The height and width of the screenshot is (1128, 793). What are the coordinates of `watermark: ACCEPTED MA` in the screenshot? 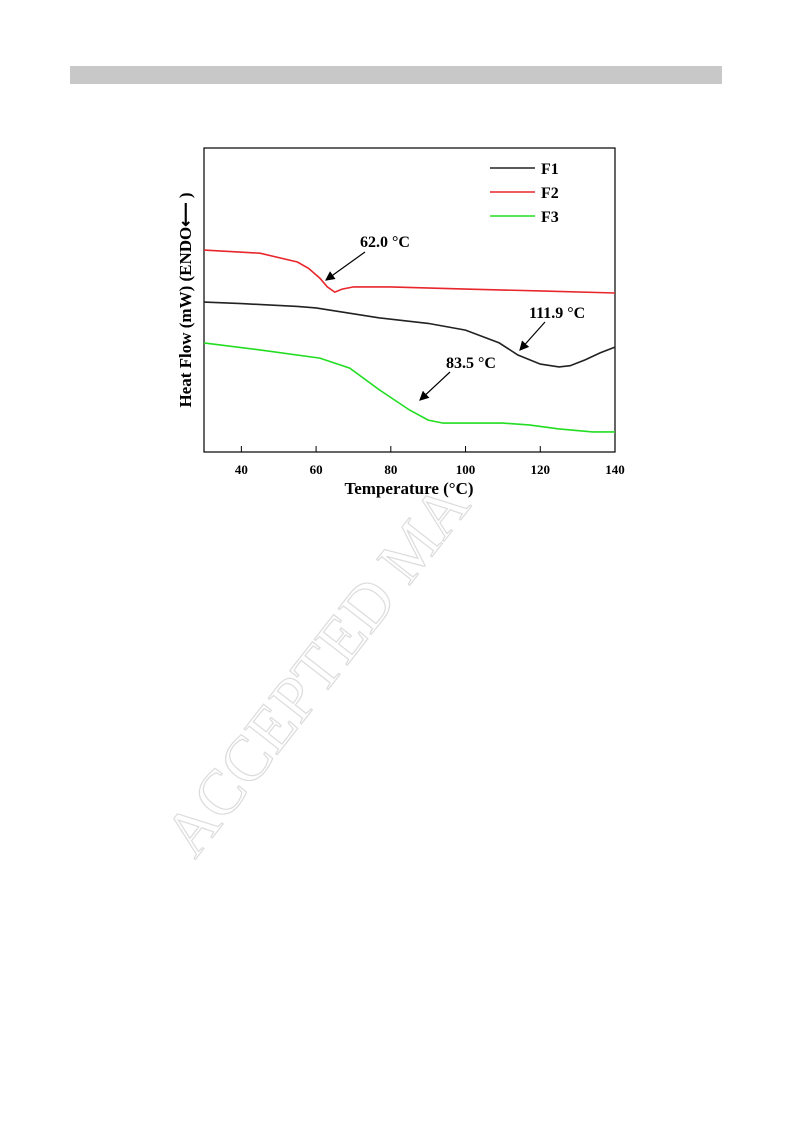 It's located at (316, 669).